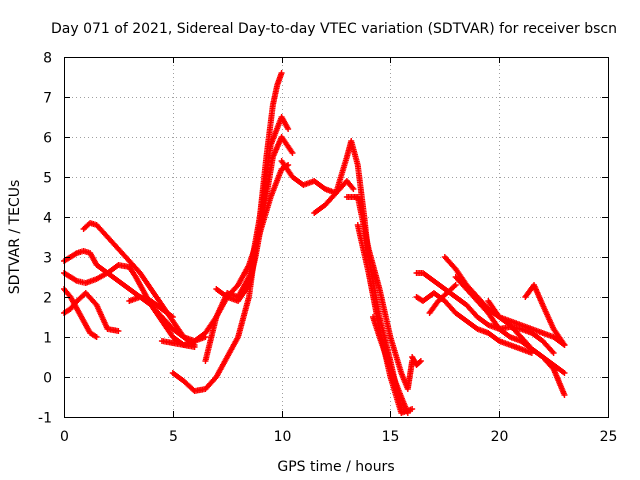 This screenshot has height=480, width=640. Describe the element at coordinates (391, 437) in the screenshot. I see `x-tick-label: 15` at that location.